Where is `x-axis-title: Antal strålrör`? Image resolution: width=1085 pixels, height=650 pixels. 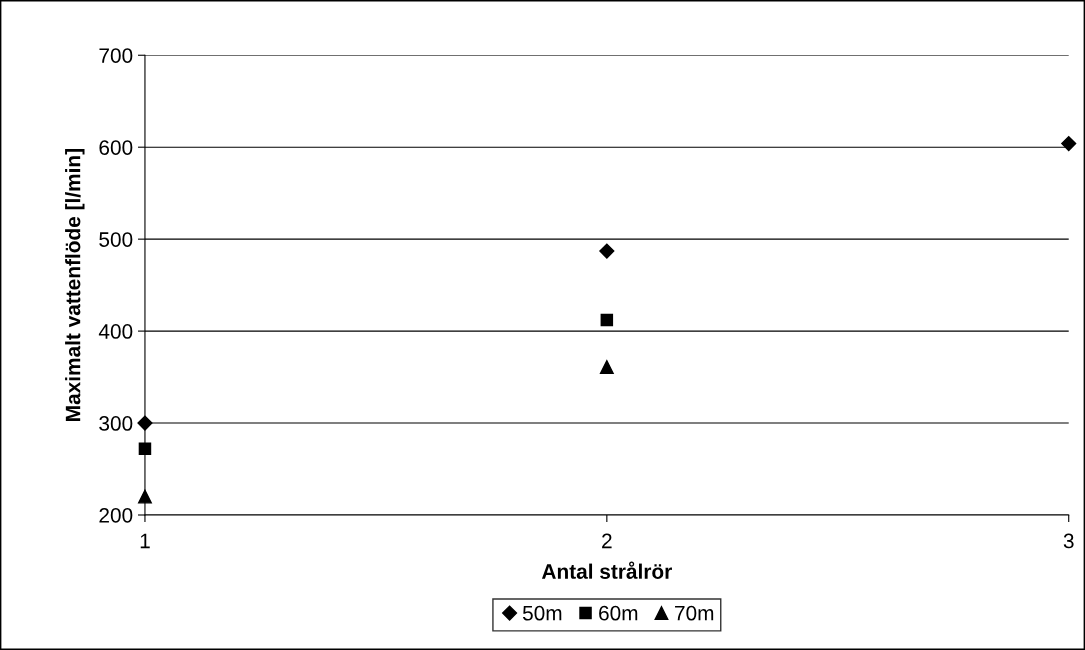
x-axis-title: Antal strålrör is located at coordinates (606, 570).